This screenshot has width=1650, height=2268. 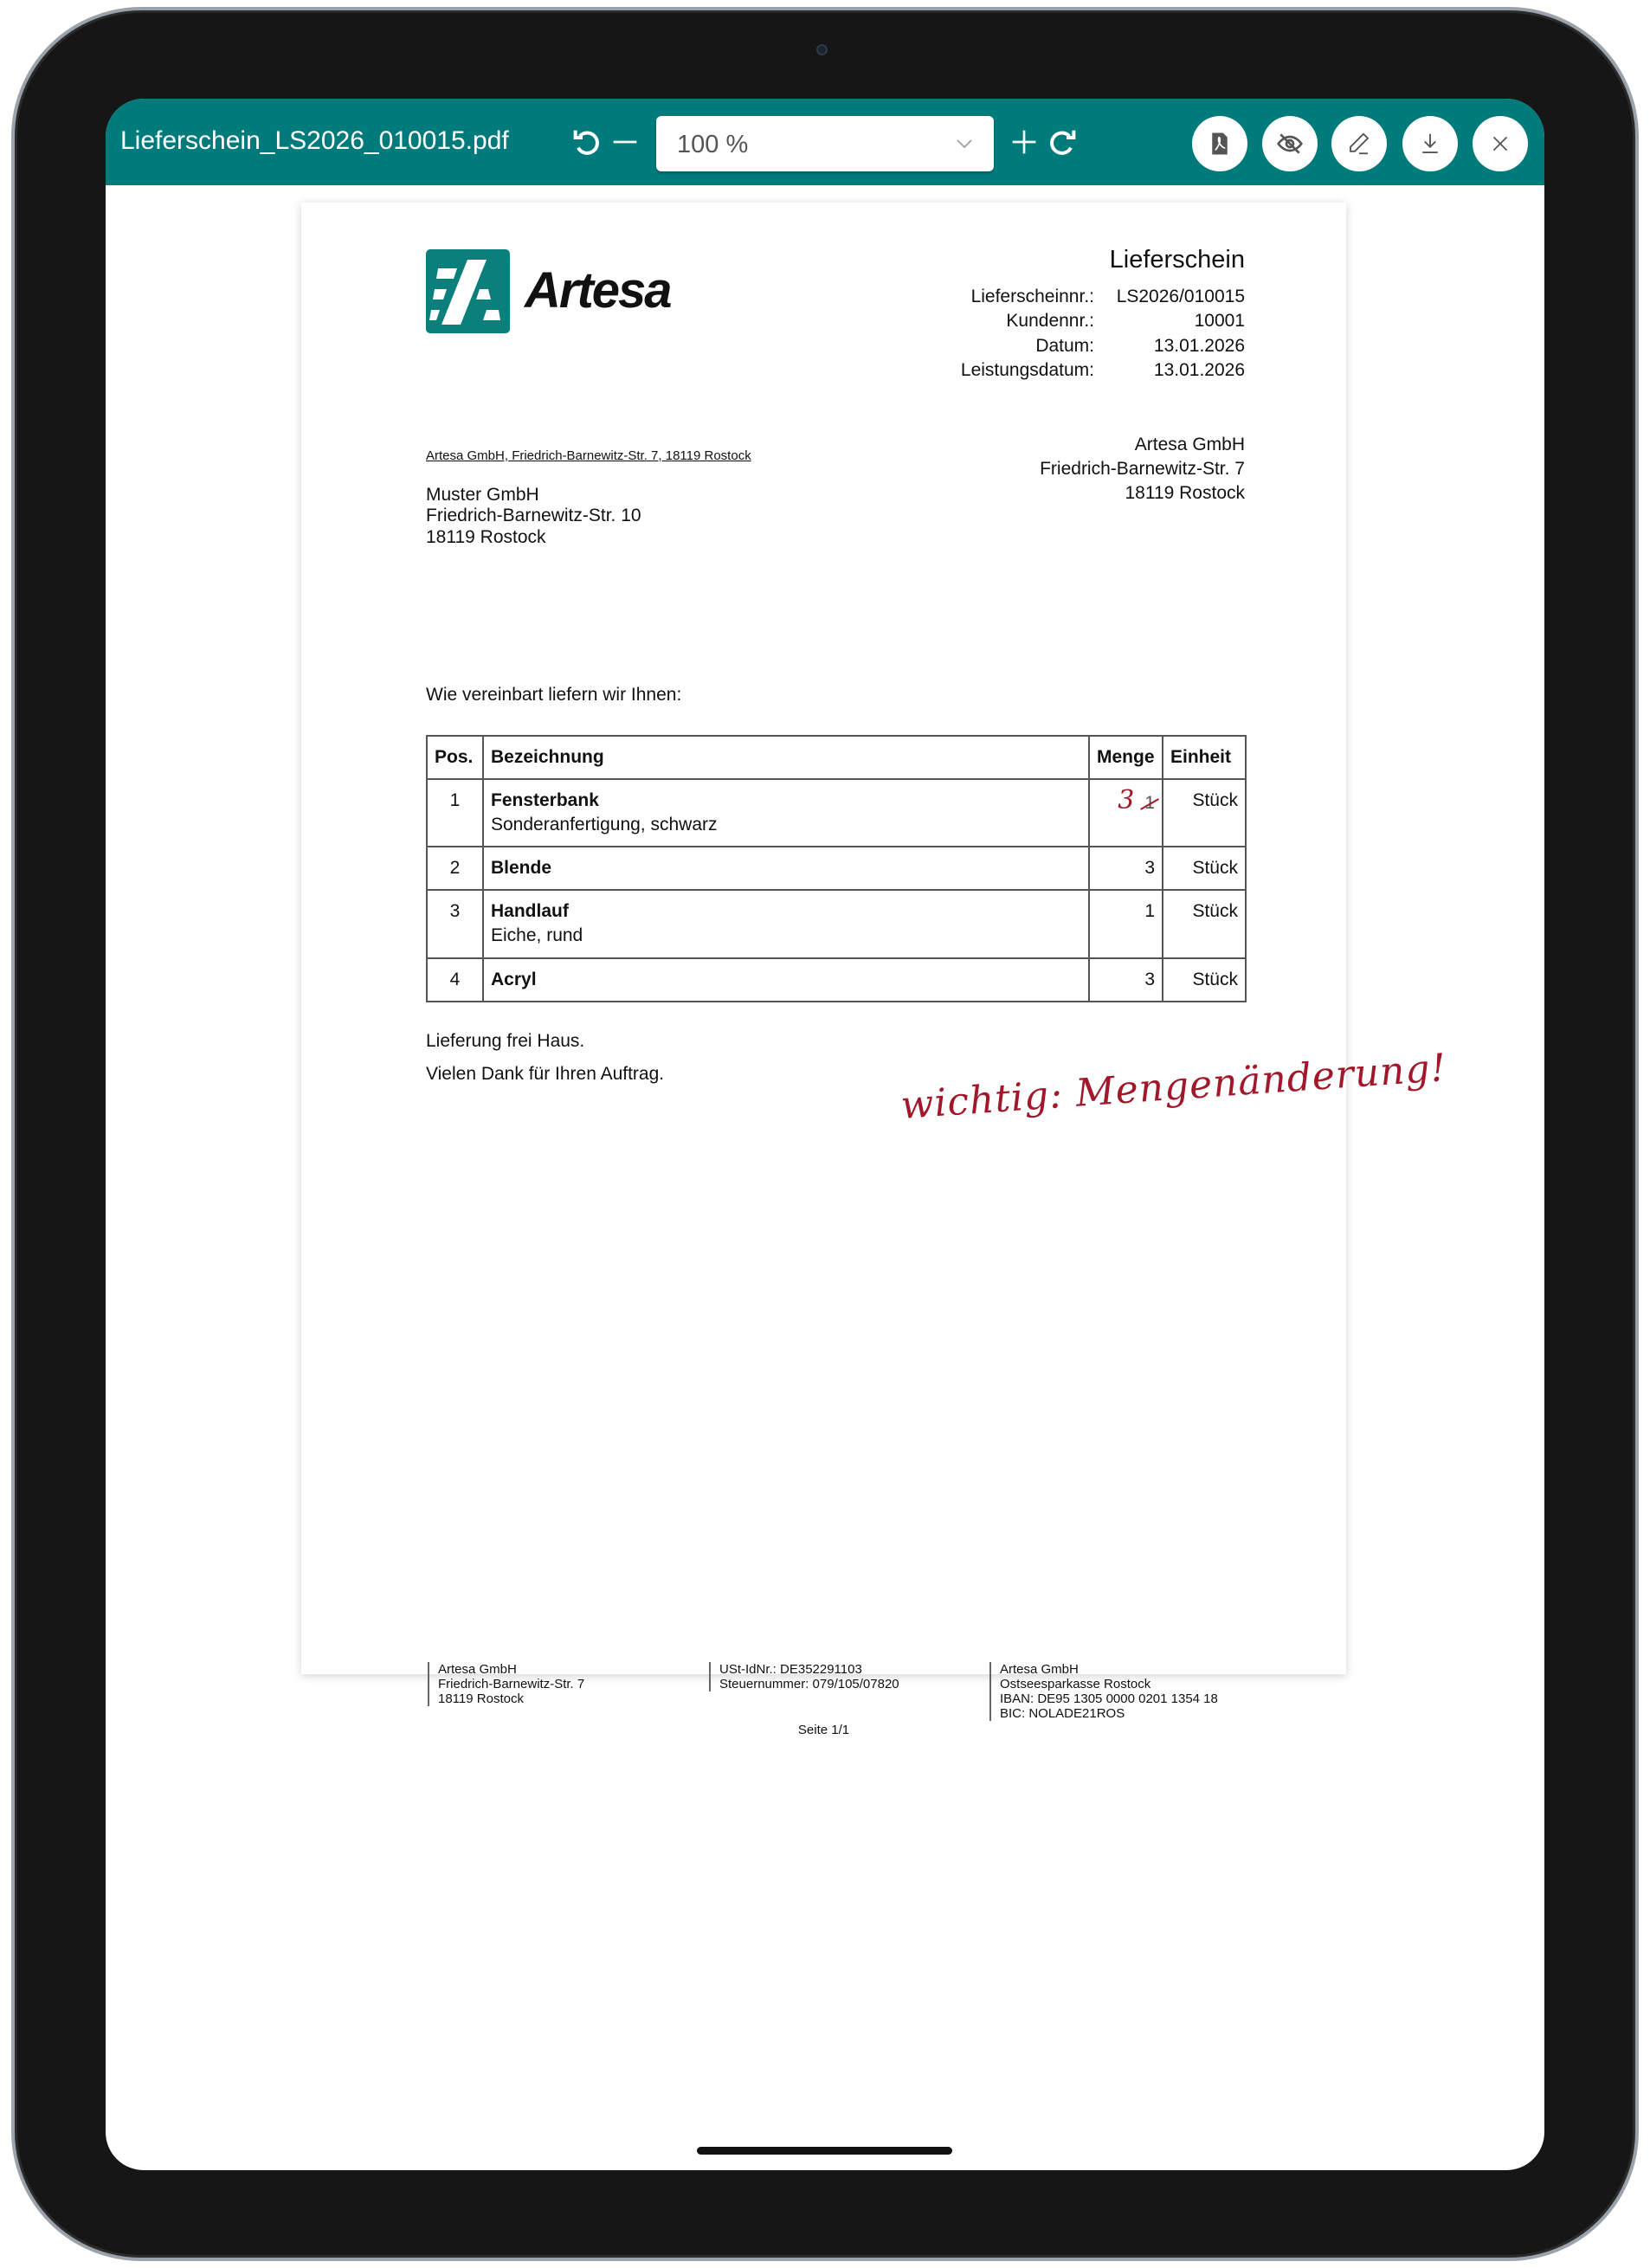 What do you see at coordinates (786, 979) in the screenshot?
I see `cell-name: Acryl` at bounding box center [786, 979].